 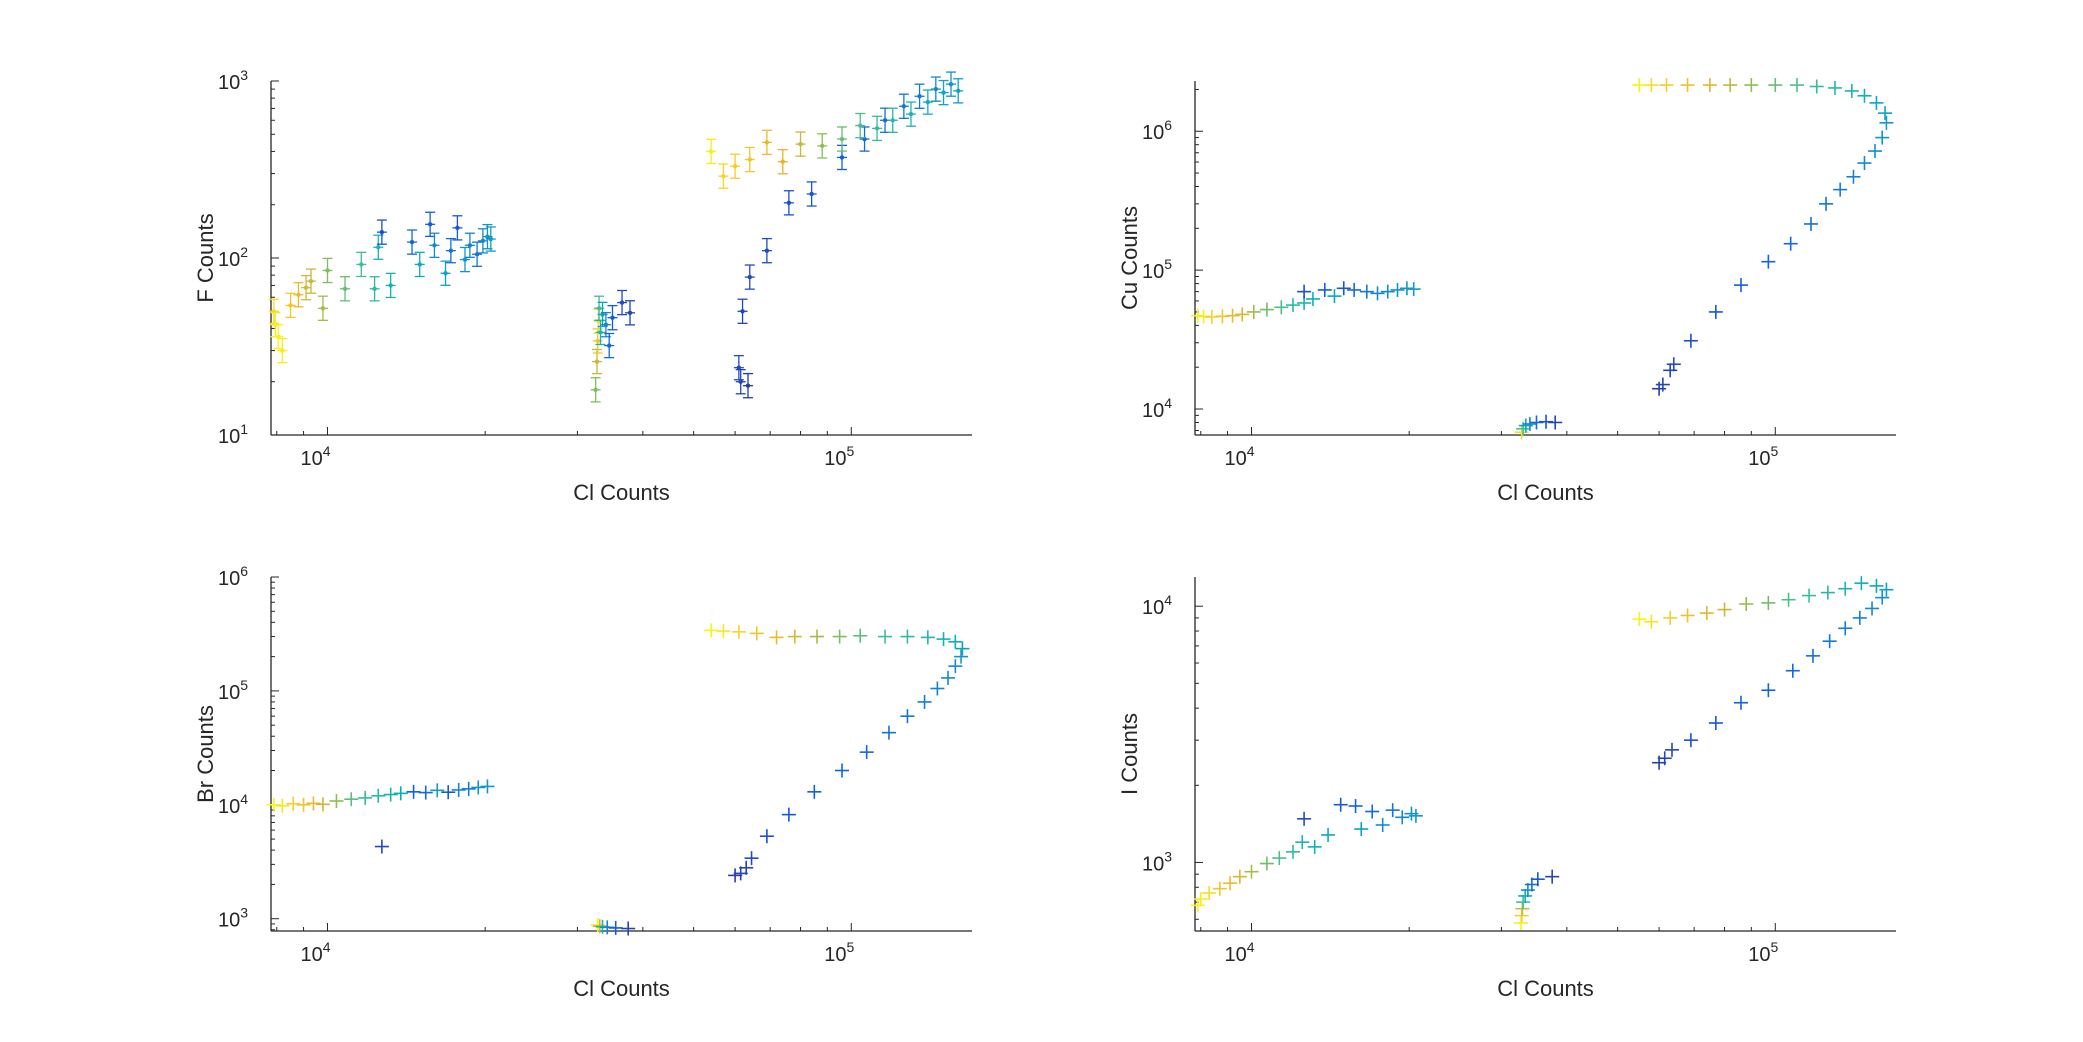 What do you see at coordinates (233, 257) in the screenshot?
I see `y-tick-label: 10²` at bounding box center [233, 257].